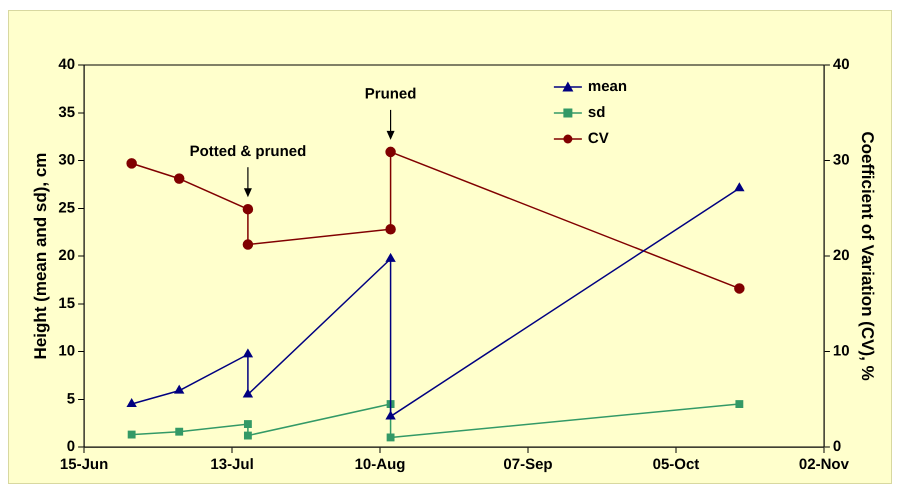 This screenshot has width=897, height=494. I want to click on y-tick-label: 30, so click(67, 160).